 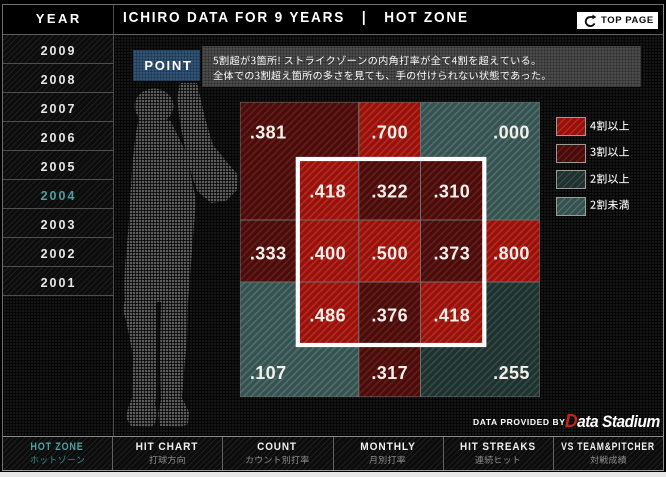 What do you see at coordinates (511, 373) in the screenshot?
I see `svg-text: .255` at bounding box center [511, 373].